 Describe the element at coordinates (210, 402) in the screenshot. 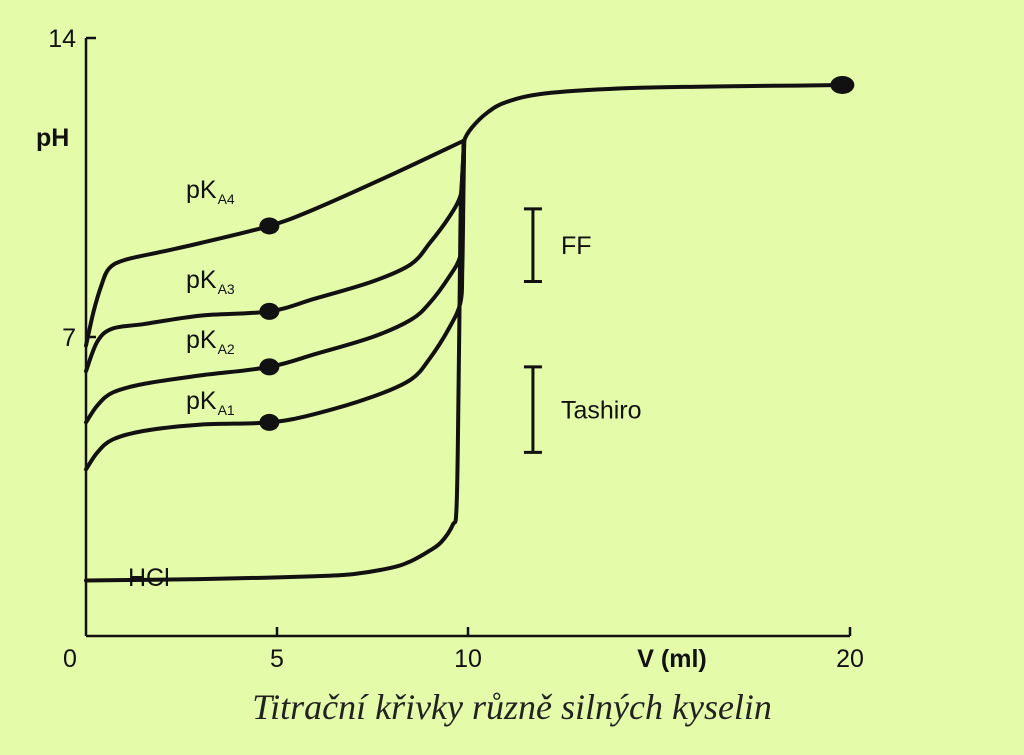

I see `series-label-pka1: pKA1` at that location.